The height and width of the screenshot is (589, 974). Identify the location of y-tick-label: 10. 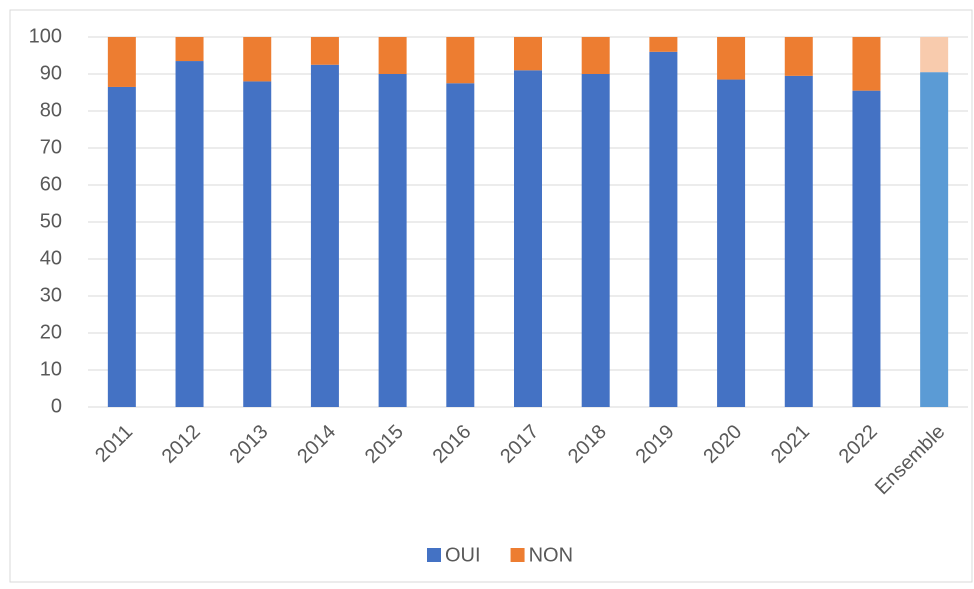
(51, 369).